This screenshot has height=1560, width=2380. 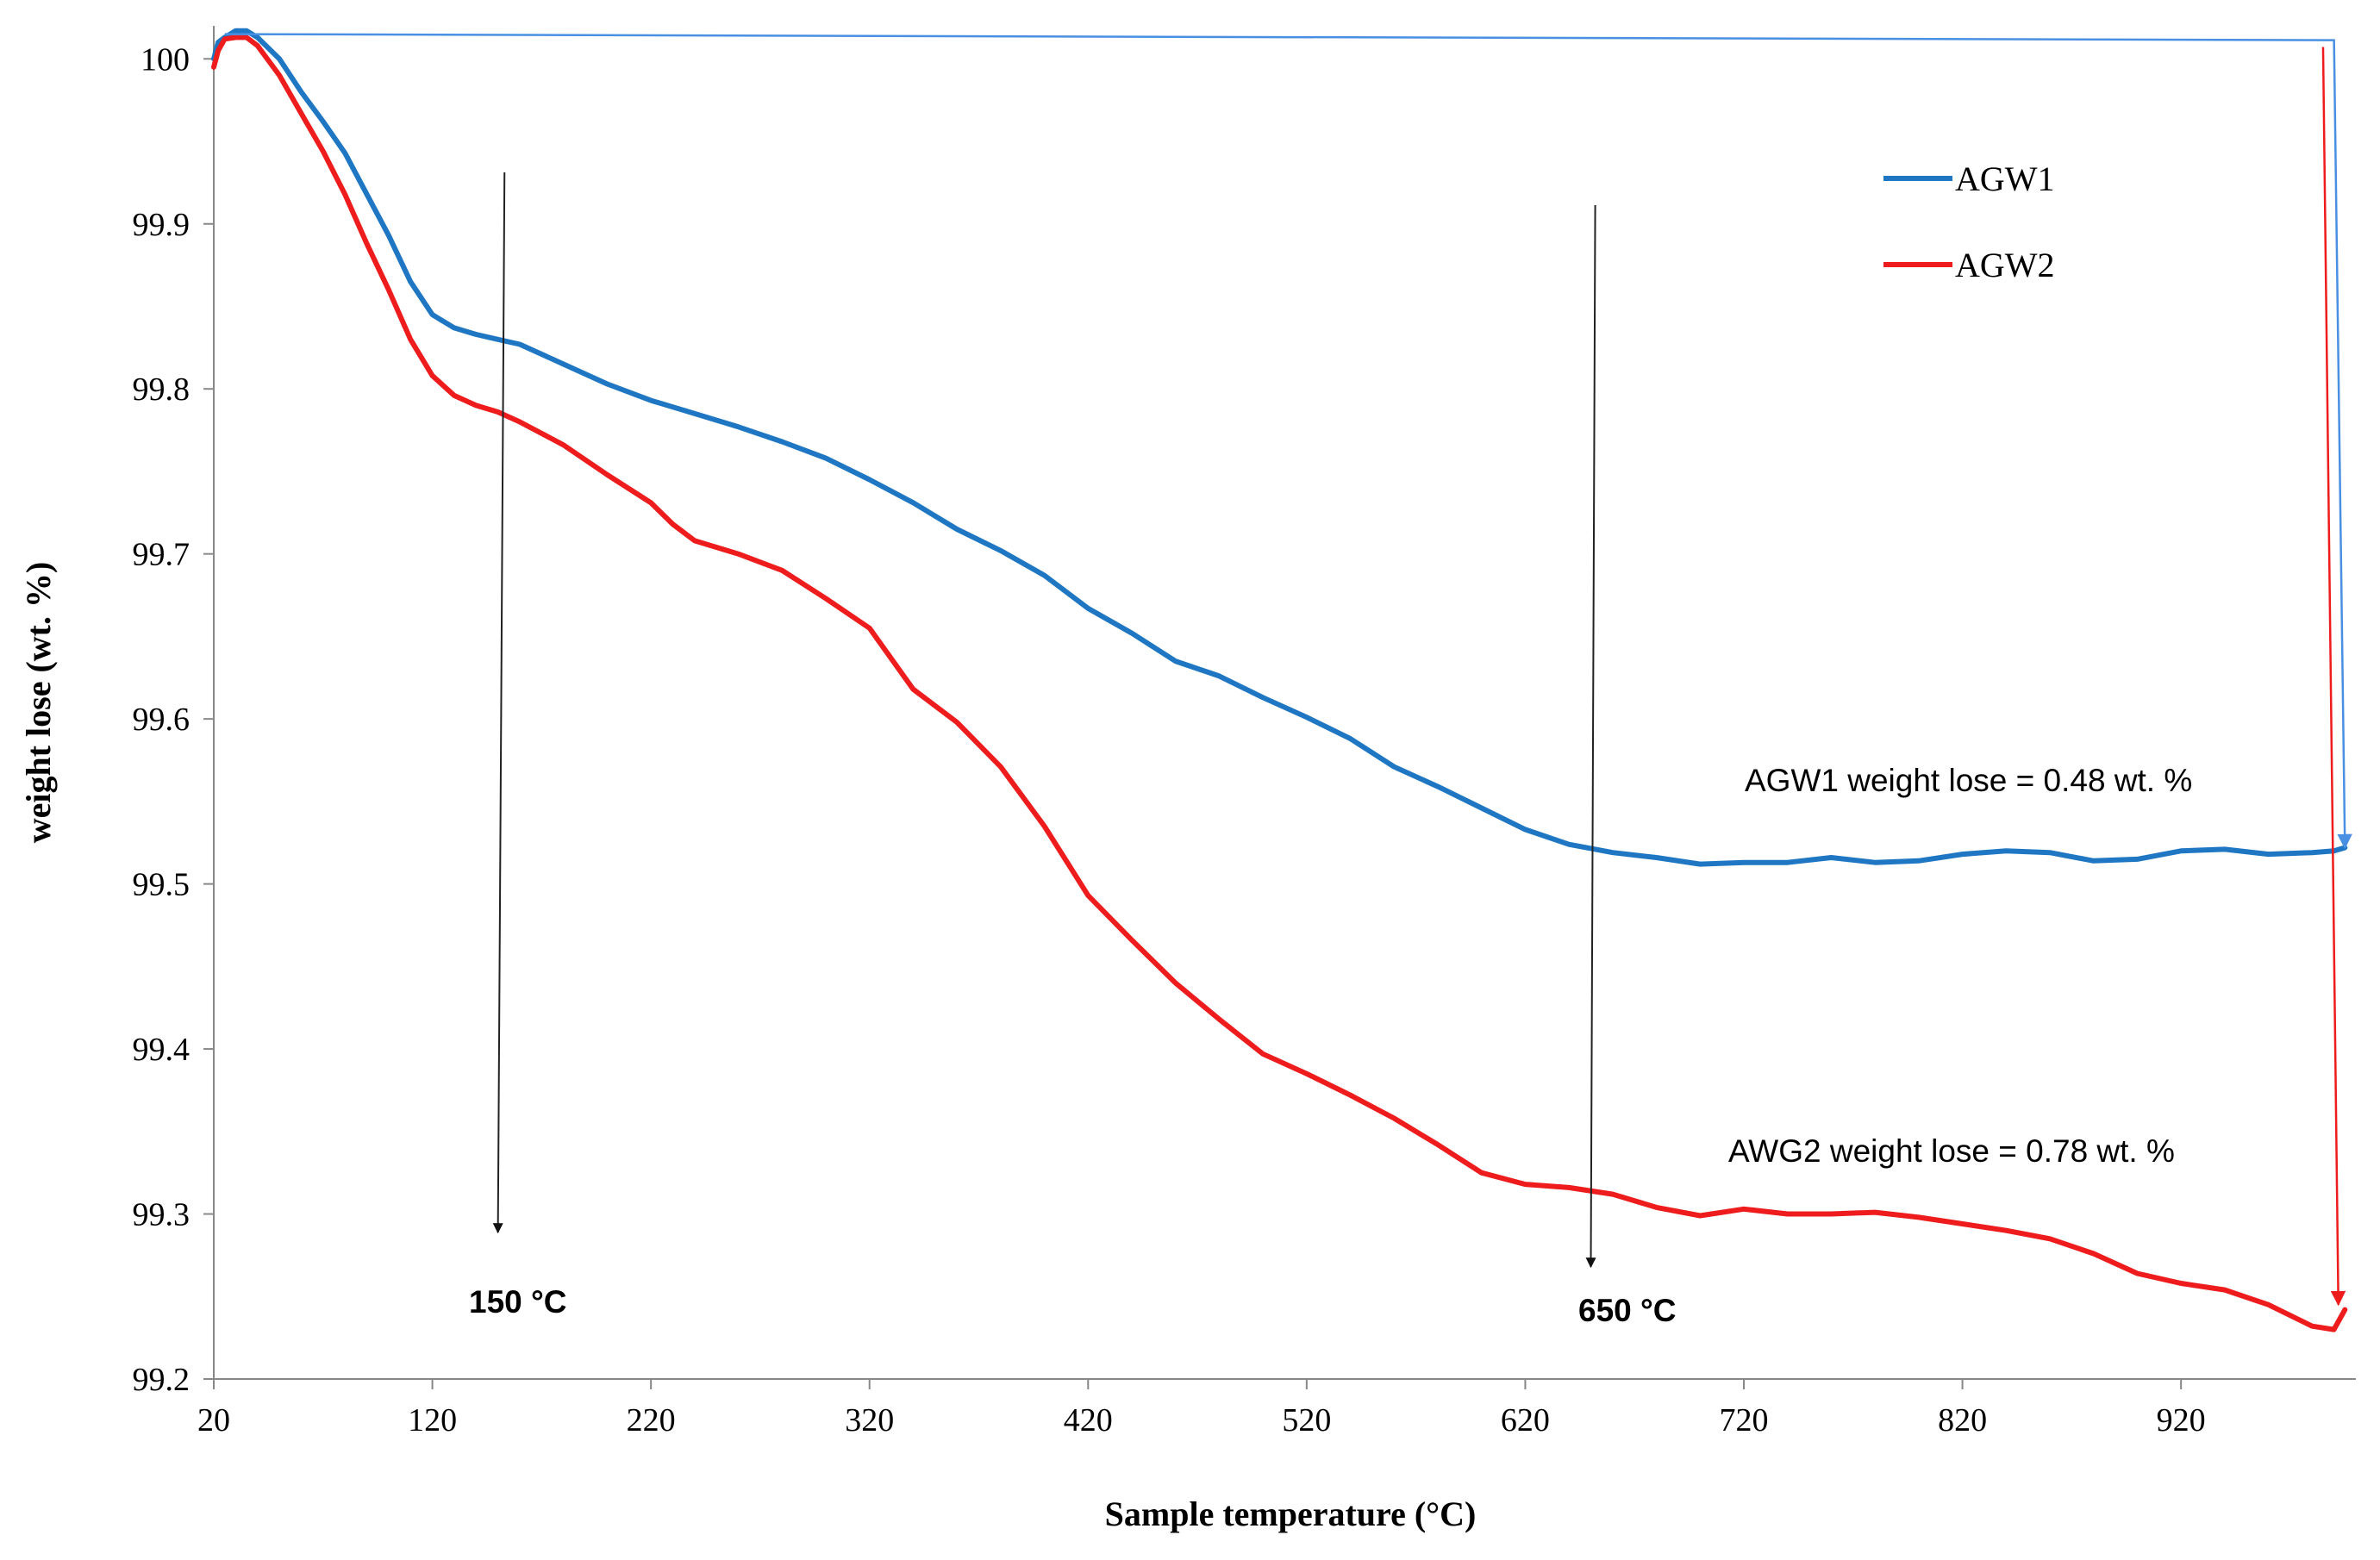 What do you see at coordinates (1306, 1420) in the screenshot?
I see `x-tick-label: 520` at bounding box center [1306, 1420].